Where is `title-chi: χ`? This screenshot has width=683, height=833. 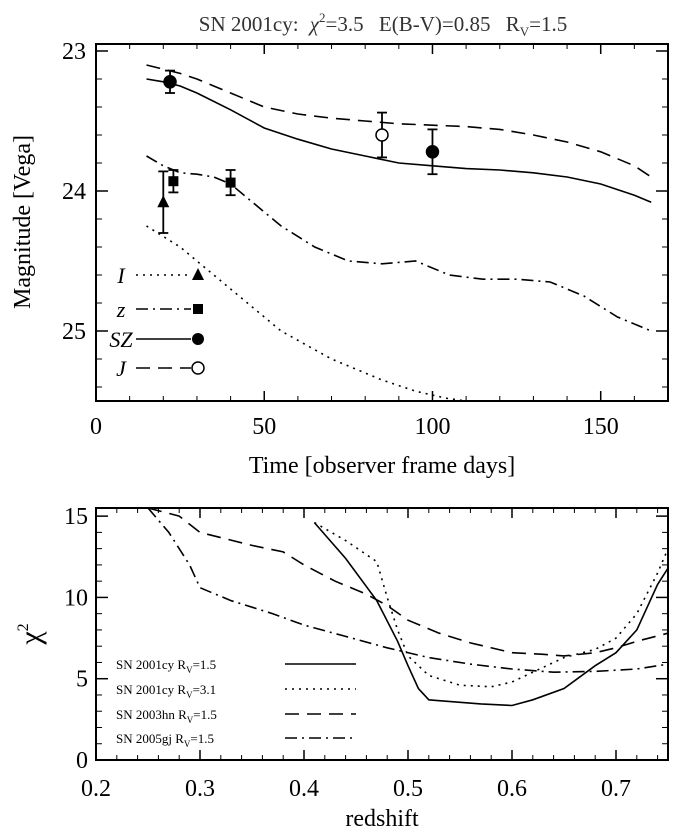 title-chi: χ is located at coordinates (314, 24).